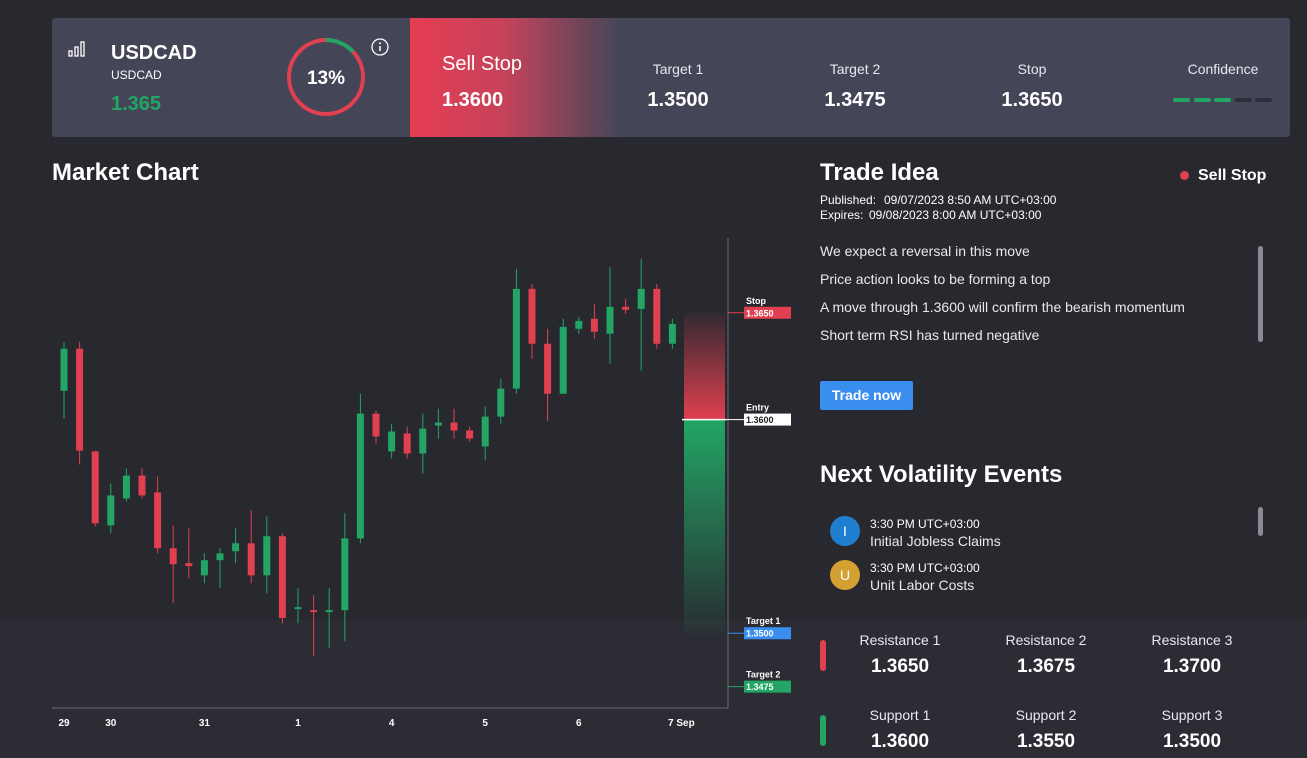  I want to click on summary-card, so click(671, 77).